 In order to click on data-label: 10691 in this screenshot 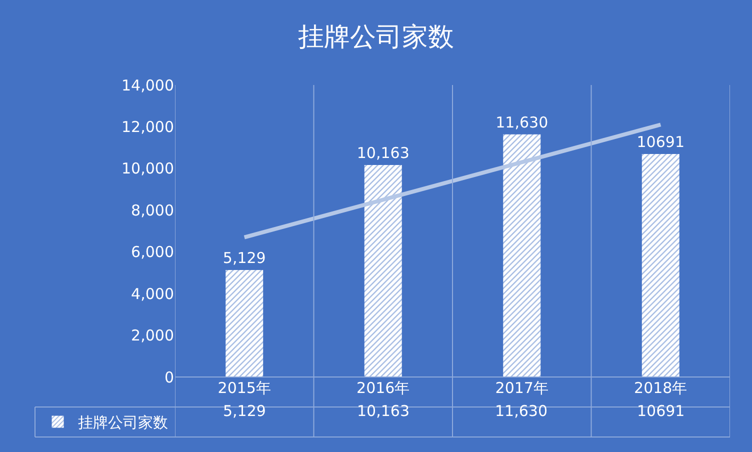, I will do `click(661, 411)`.